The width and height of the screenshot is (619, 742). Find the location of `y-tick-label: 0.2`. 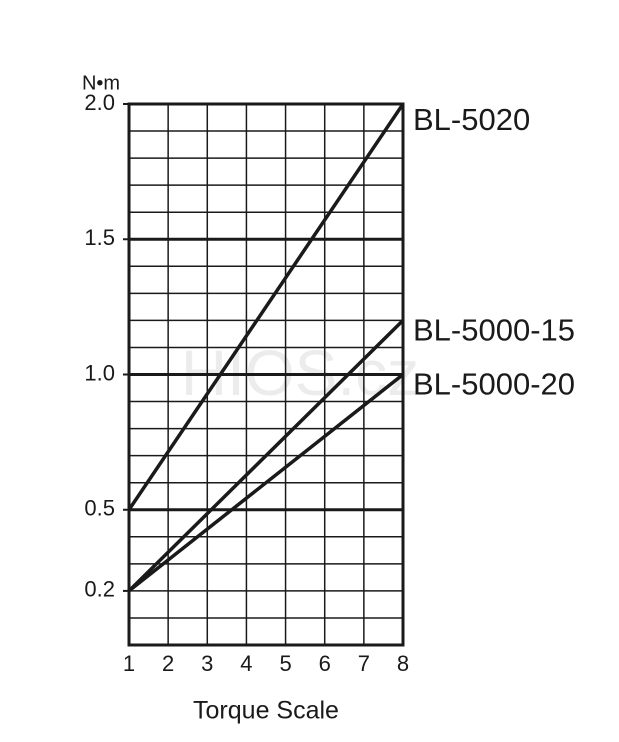

y-tick-label: 0.2 is located at coordinates (99, 589).